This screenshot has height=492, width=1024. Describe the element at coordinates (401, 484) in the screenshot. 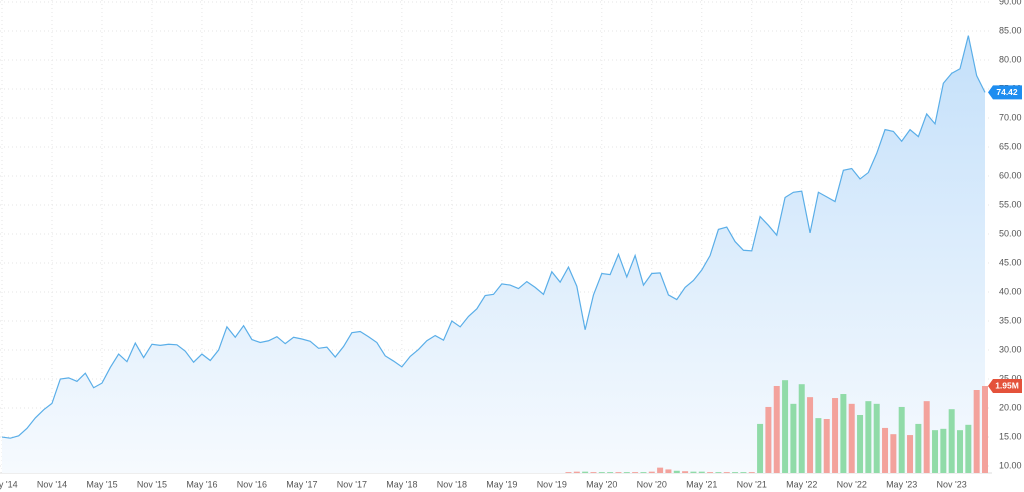

I see `x-tick-label: May '18` at that location.